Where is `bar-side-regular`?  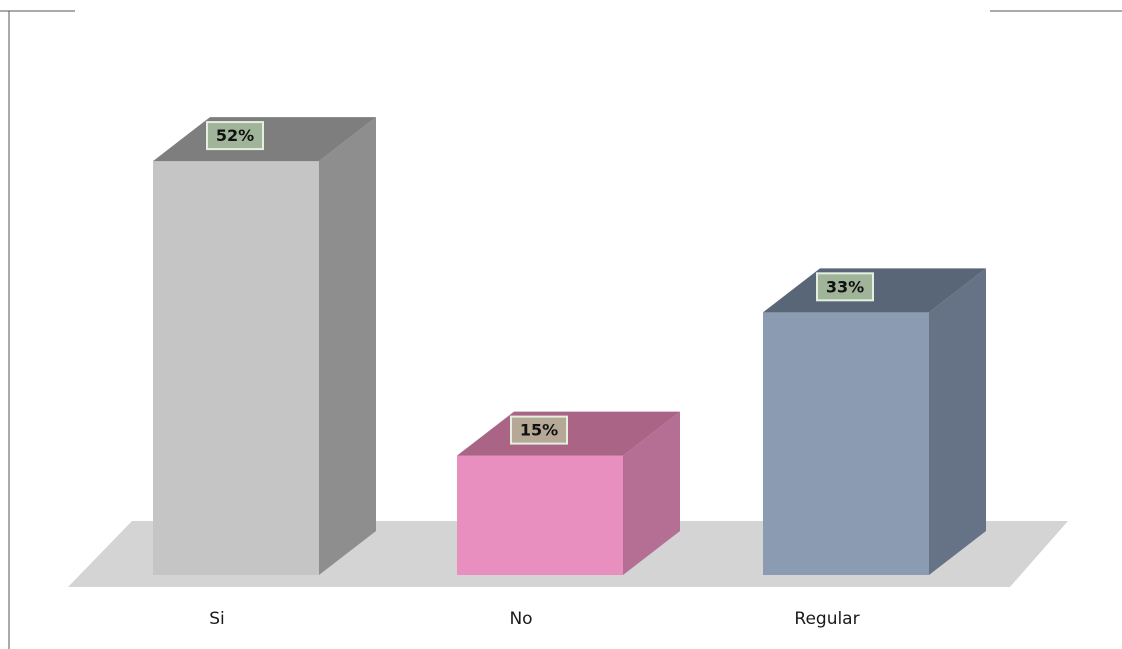 bar-side-regular is located at coordinates (957, 421).